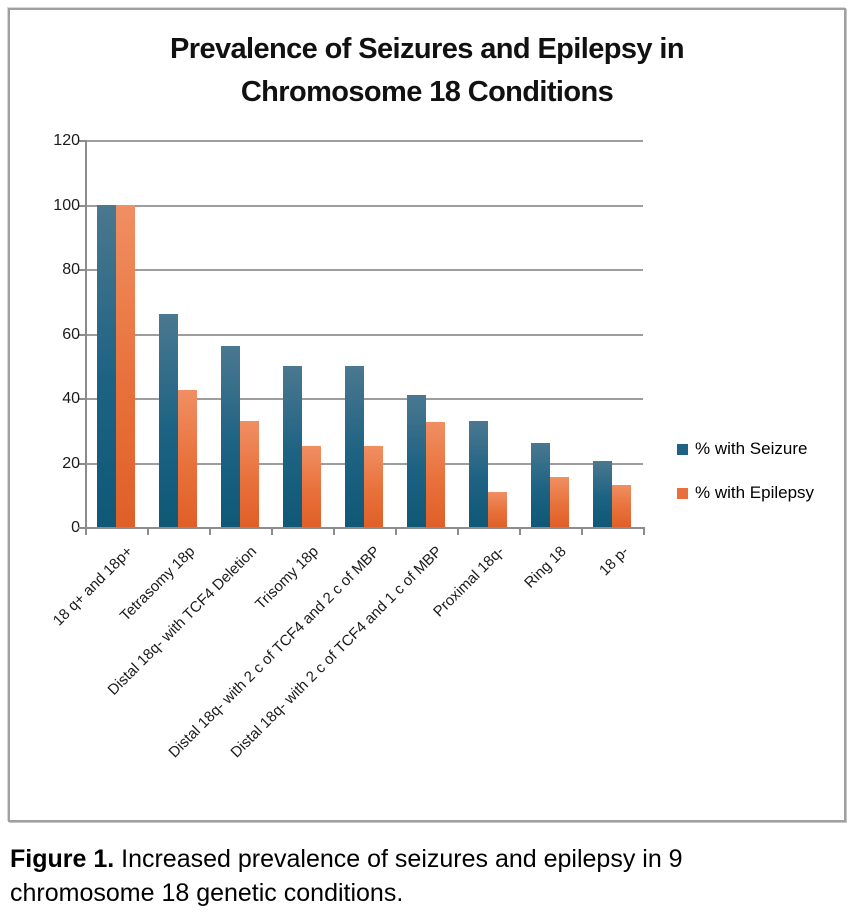 This screenshot has height=921, width=852. What do you see at coordinates (745, 471) in the screenshot?
I see `legend: % with Seizure % with Epilepsy` at bounding box center [745, 471].